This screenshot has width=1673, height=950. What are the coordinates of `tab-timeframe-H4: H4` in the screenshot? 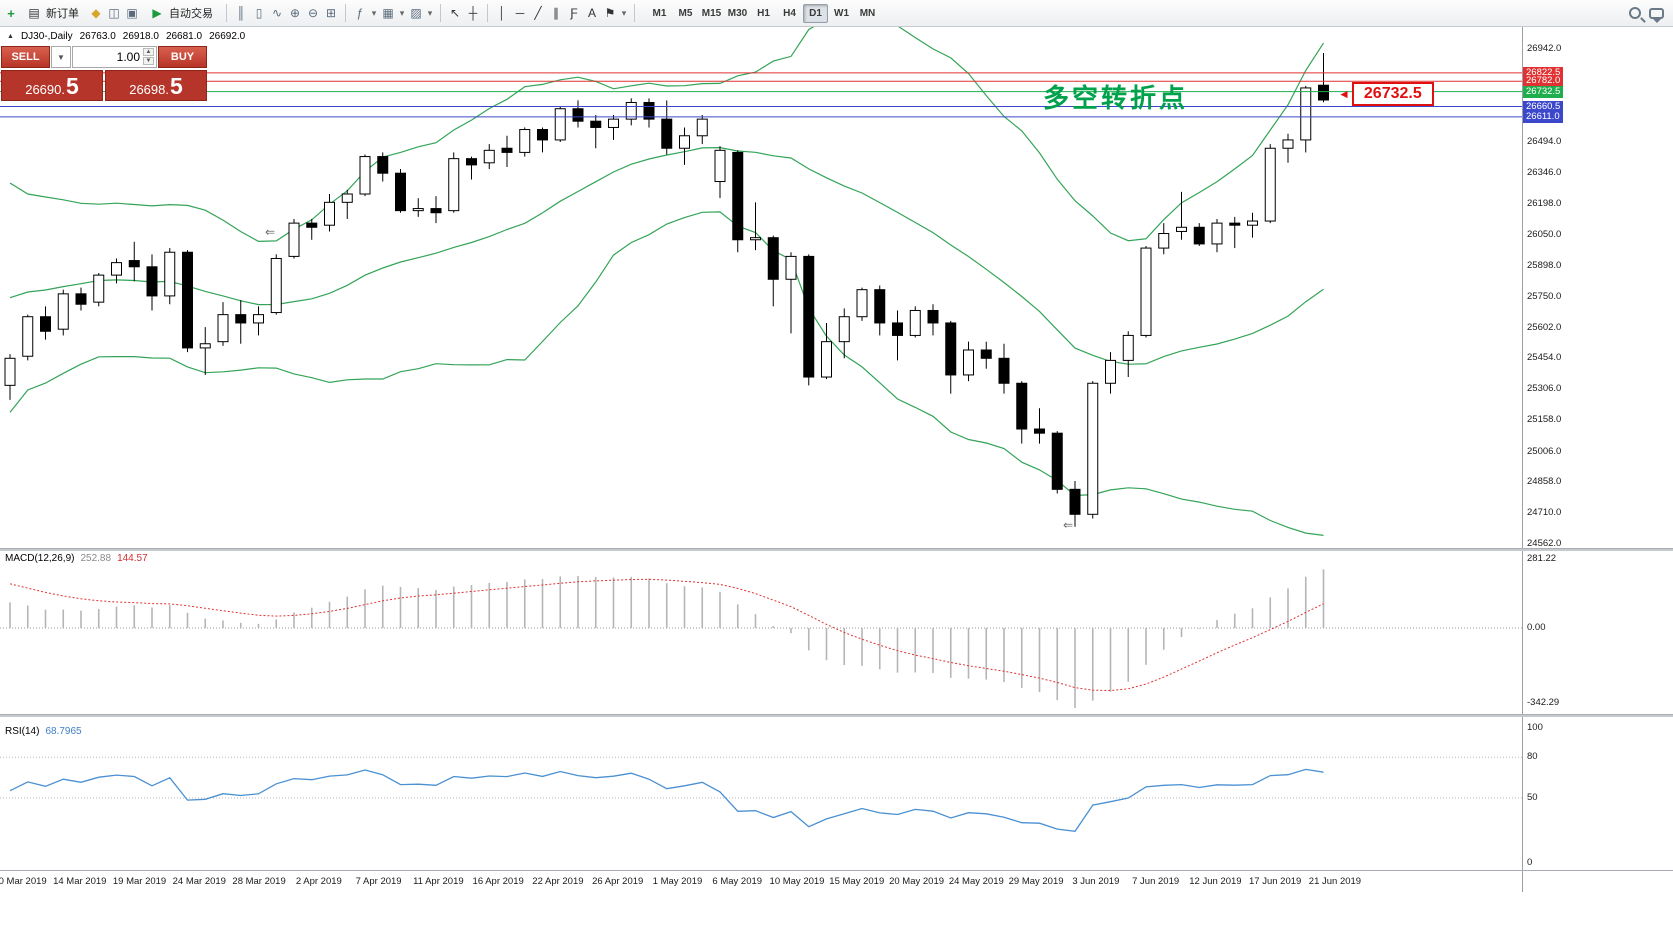 It's located at (789, 13).